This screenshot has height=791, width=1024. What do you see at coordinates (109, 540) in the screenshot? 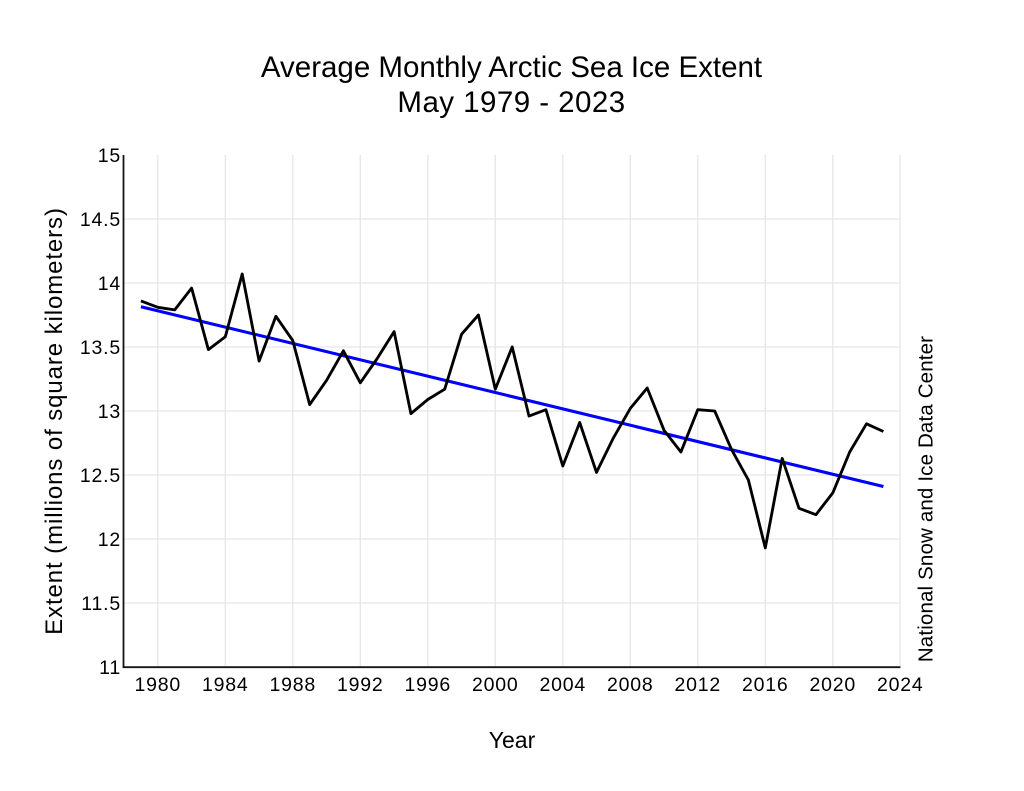
I see `svg-text: 12` at bounding box center [109, 540].